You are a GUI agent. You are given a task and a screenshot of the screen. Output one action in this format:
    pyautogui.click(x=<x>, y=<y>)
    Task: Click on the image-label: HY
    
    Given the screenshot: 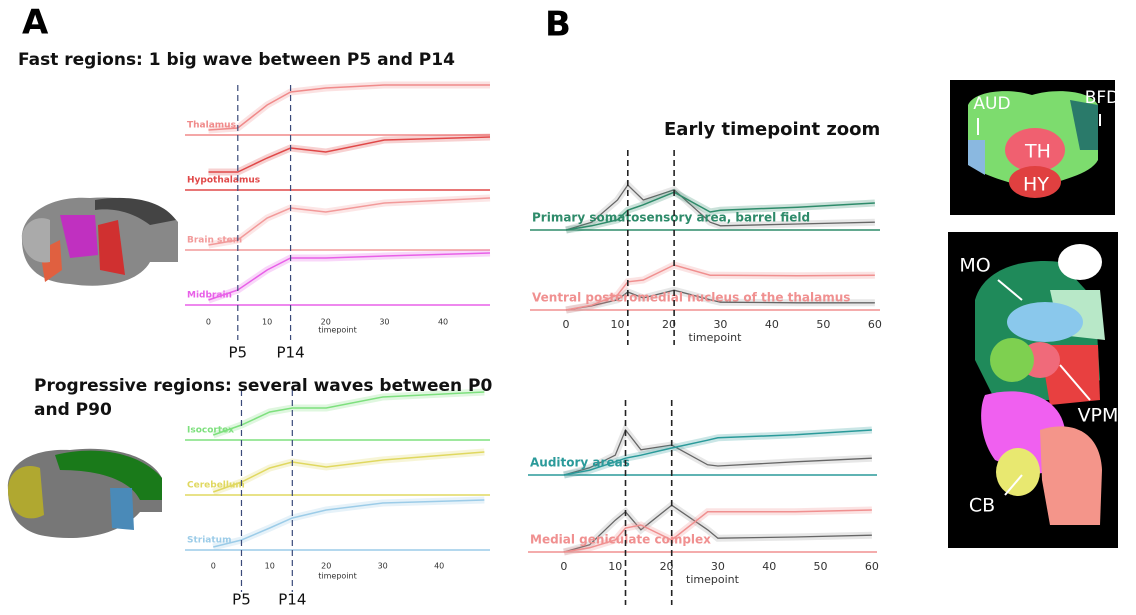 What is the action you would take?
    pyautogui.click(x=1036, y=185)
    